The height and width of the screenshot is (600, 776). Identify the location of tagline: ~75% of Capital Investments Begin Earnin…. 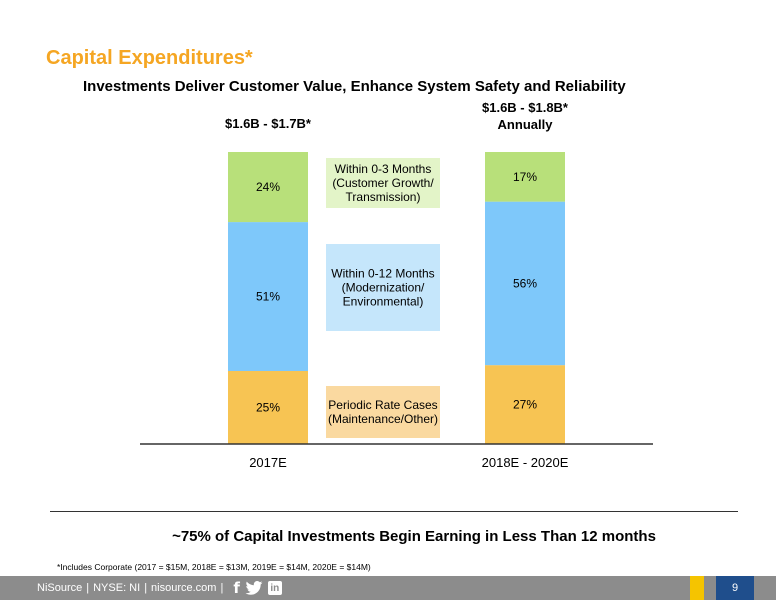
(414, 536).